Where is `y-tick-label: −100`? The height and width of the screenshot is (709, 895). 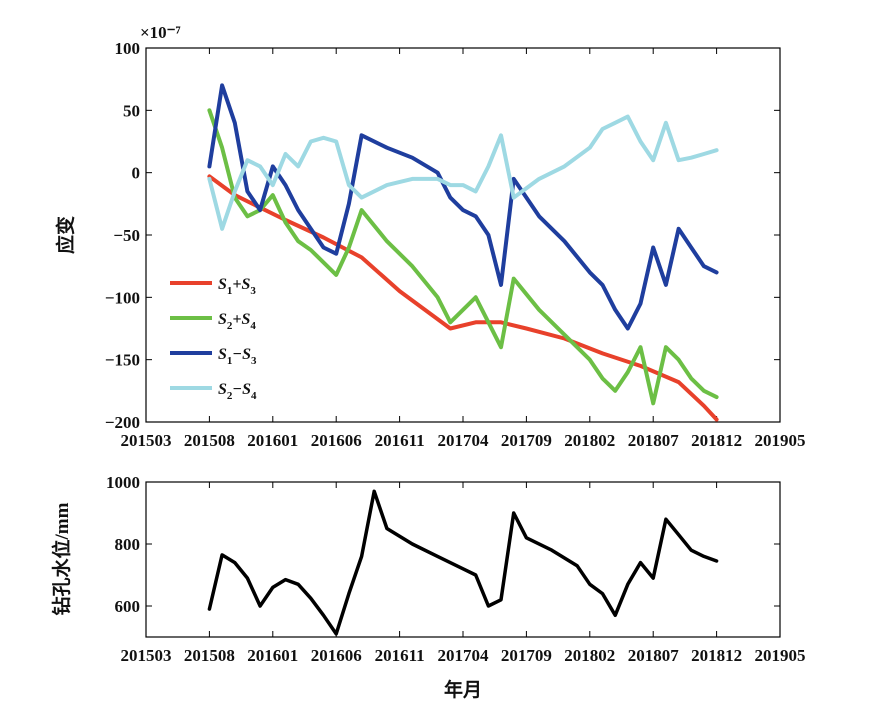
y-tick-label: −100 is located at coordinates (122, 297).